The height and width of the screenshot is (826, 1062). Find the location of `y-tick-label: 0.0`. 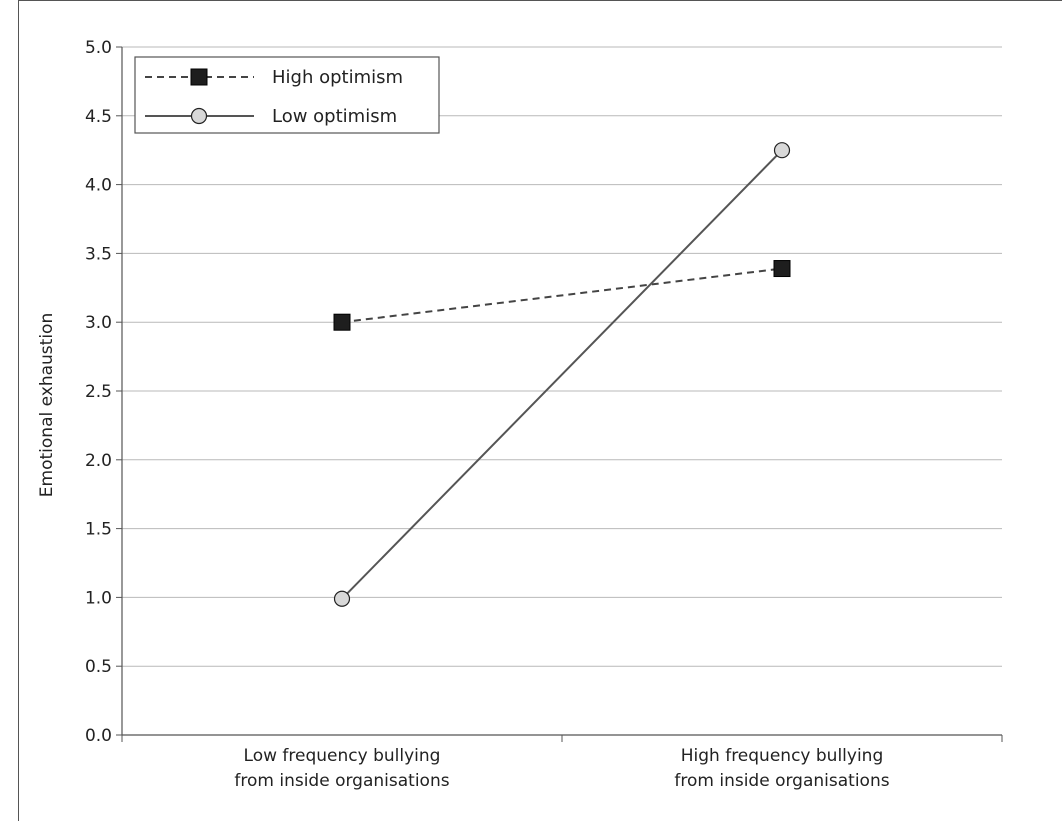

y-tick-label: 0.0 is located at coordinates (98, 736).